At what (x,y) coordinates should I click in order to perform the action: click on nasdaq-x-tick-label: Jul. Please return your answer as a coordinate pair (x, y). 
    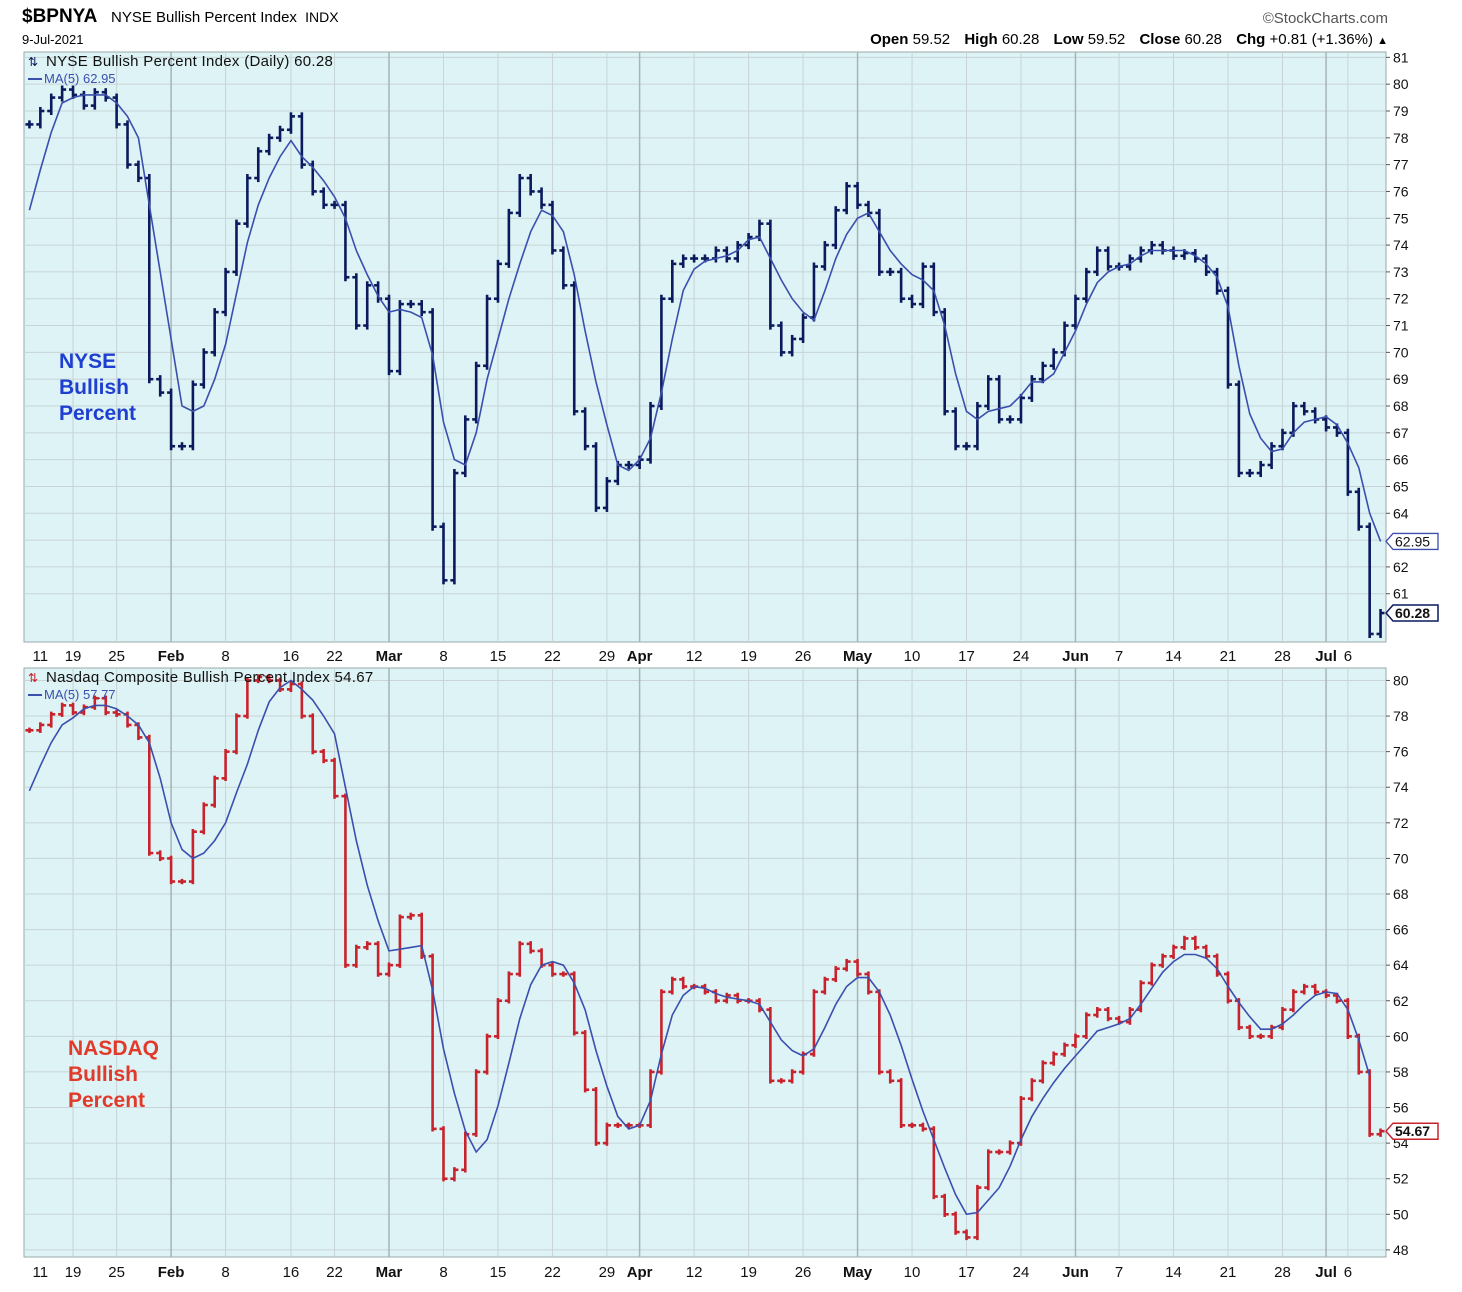
    Looking at the image, I should click on (1326, 1272).